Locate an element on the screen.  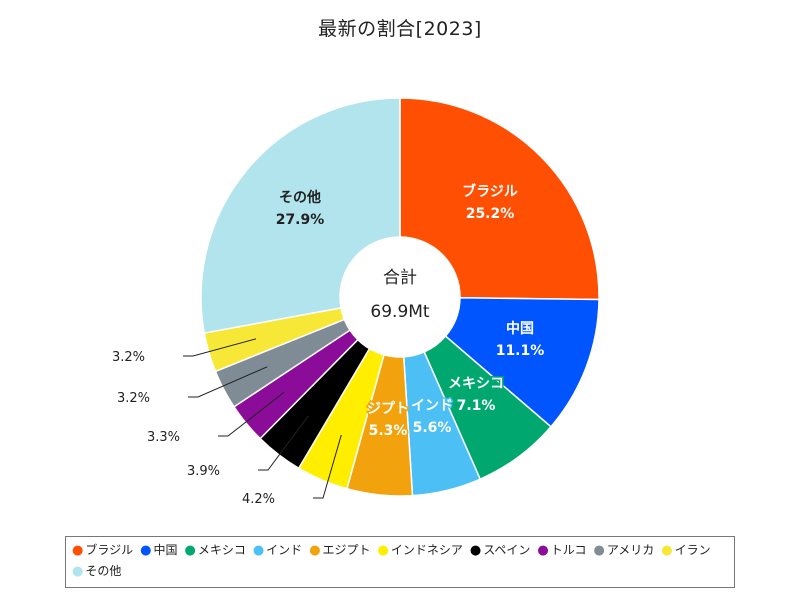
slice-label-e383a1e382ade382b7e382b3: メキシコ is located at coordinates (476, 384).